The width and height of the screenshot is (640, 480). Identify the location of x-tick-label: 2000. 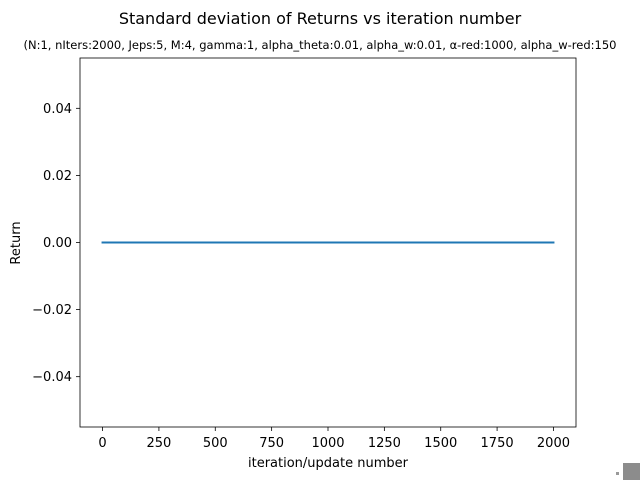
(553, 443).